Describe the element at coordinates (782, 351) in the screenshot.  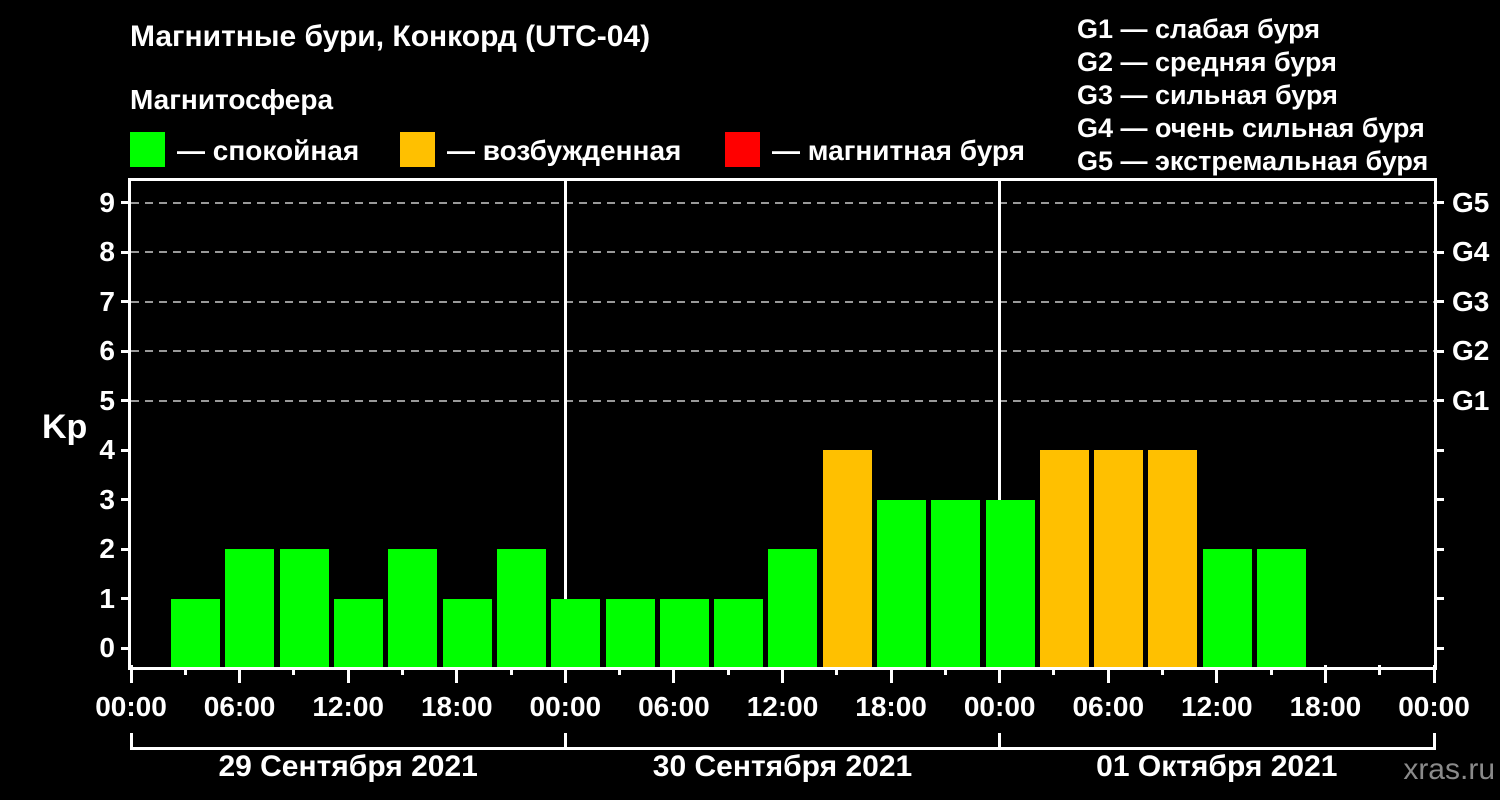
I see `grid-line-kp6` at that location.